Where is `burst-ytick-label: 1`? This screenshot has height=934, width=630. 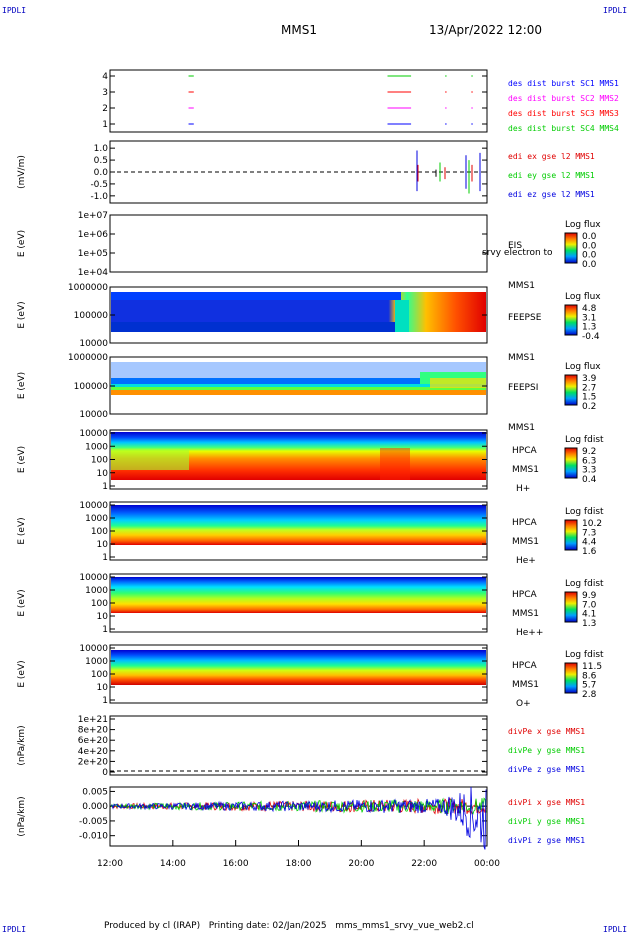
burst-ytick-label: 1 is located at coordinates (105, 125).